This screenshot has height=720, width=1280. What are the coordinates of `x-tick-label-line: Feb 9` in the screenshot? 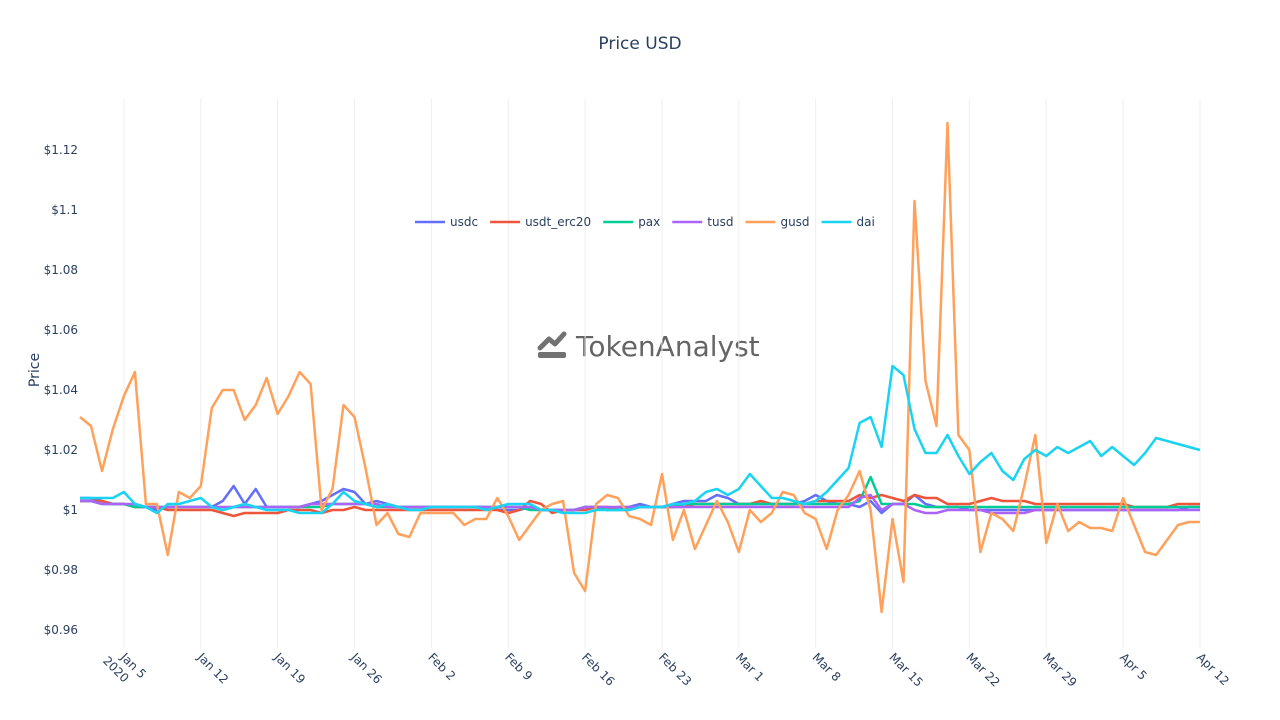 It's located at (518, 666).